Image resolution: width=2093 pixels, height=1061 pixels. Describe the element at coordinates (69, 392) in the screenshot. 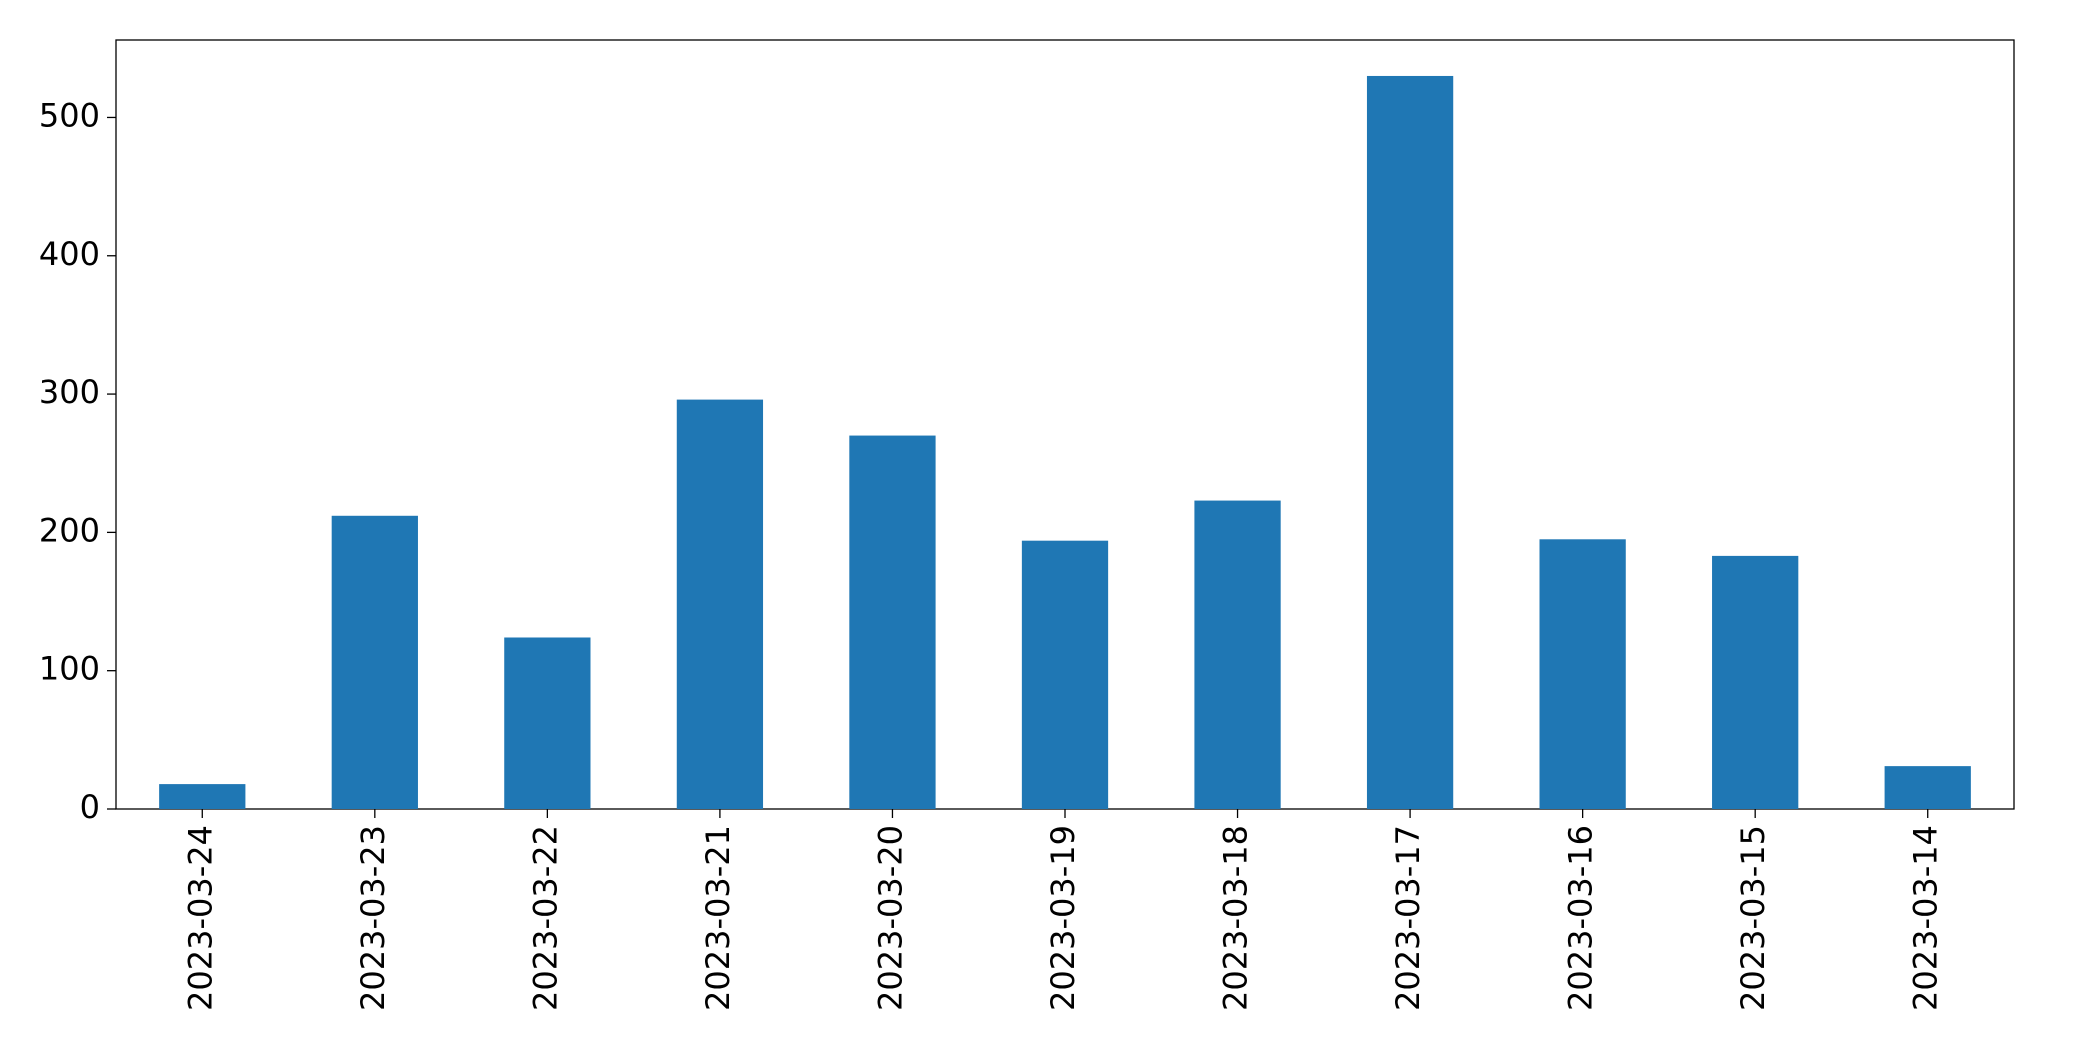

I see `y-tick-label: 300` at that location.